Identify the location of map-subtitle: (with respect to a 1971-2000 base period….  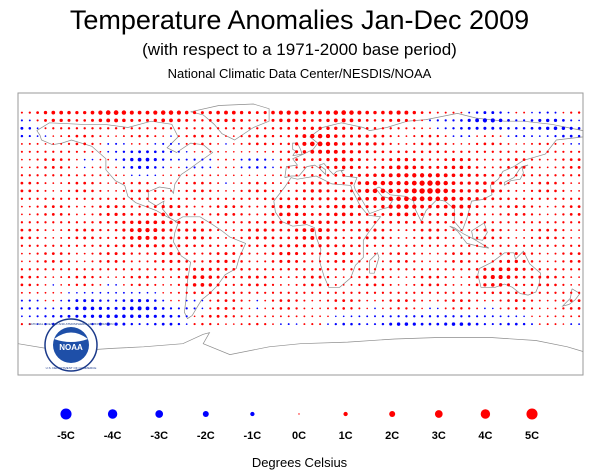
(299, 49).